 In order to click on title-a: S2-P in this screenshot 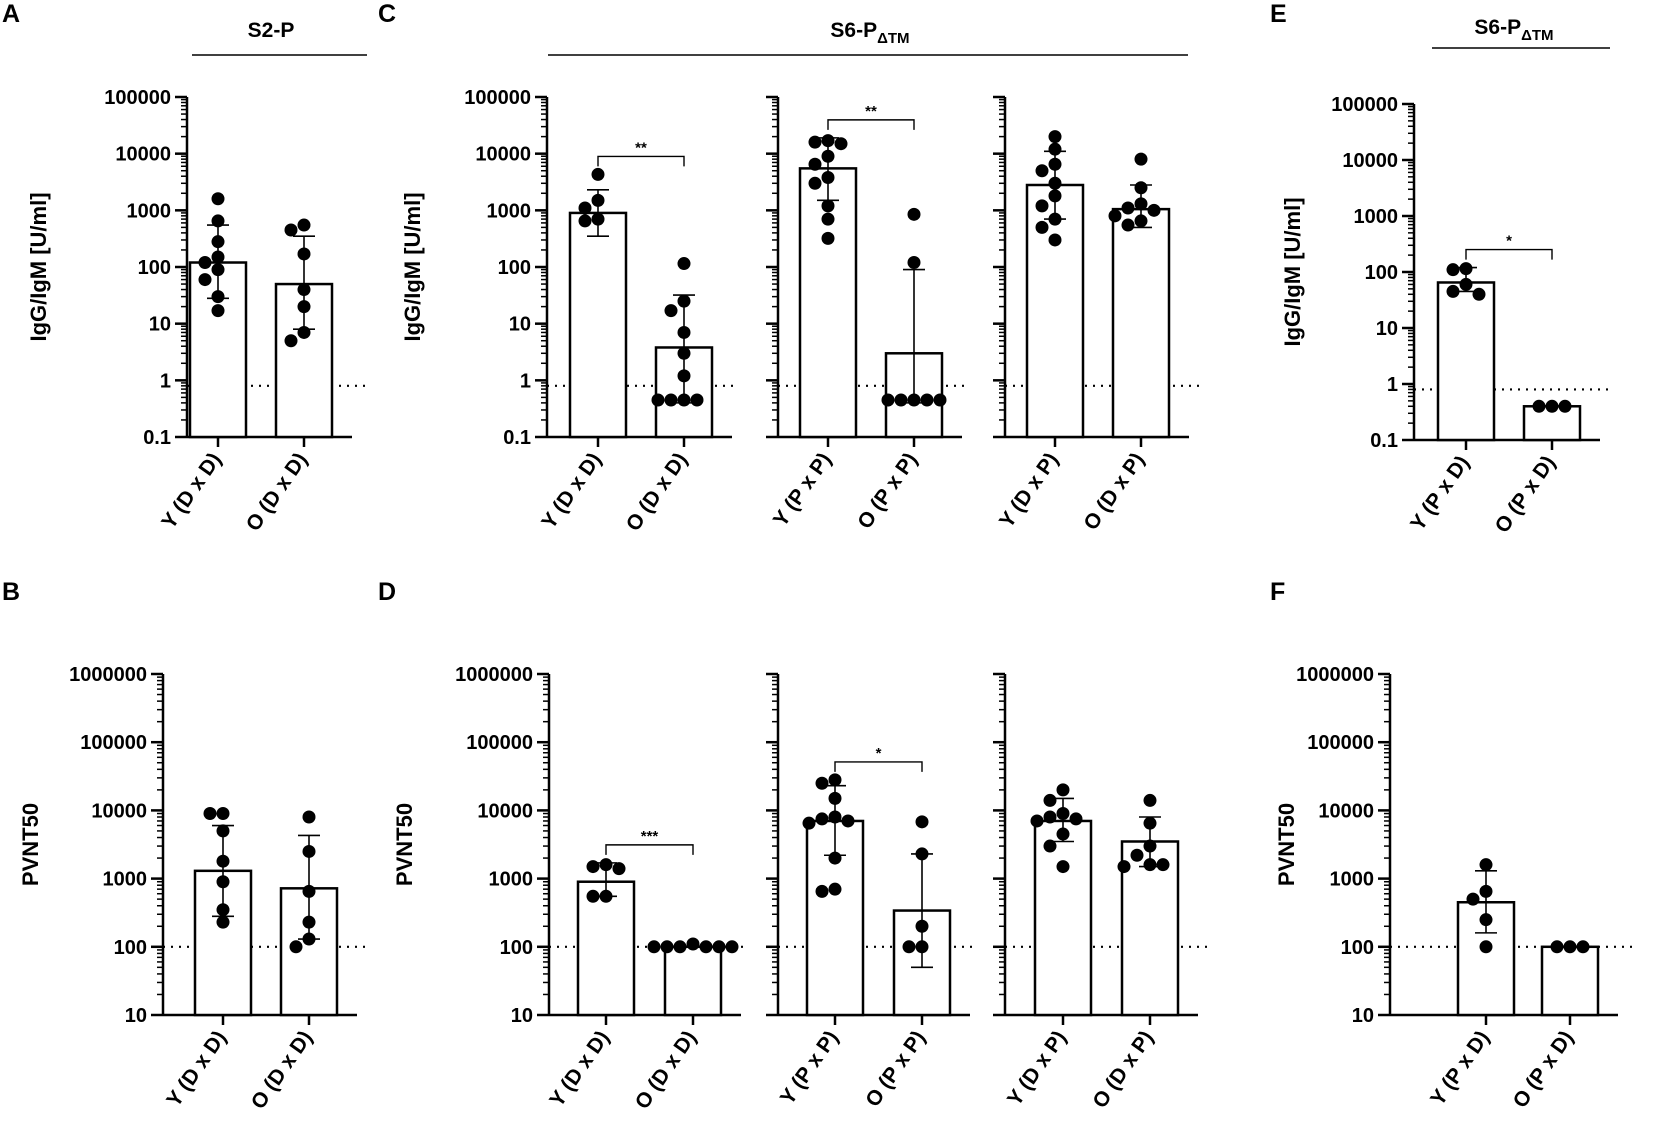, I will do `click(271, 30)`.